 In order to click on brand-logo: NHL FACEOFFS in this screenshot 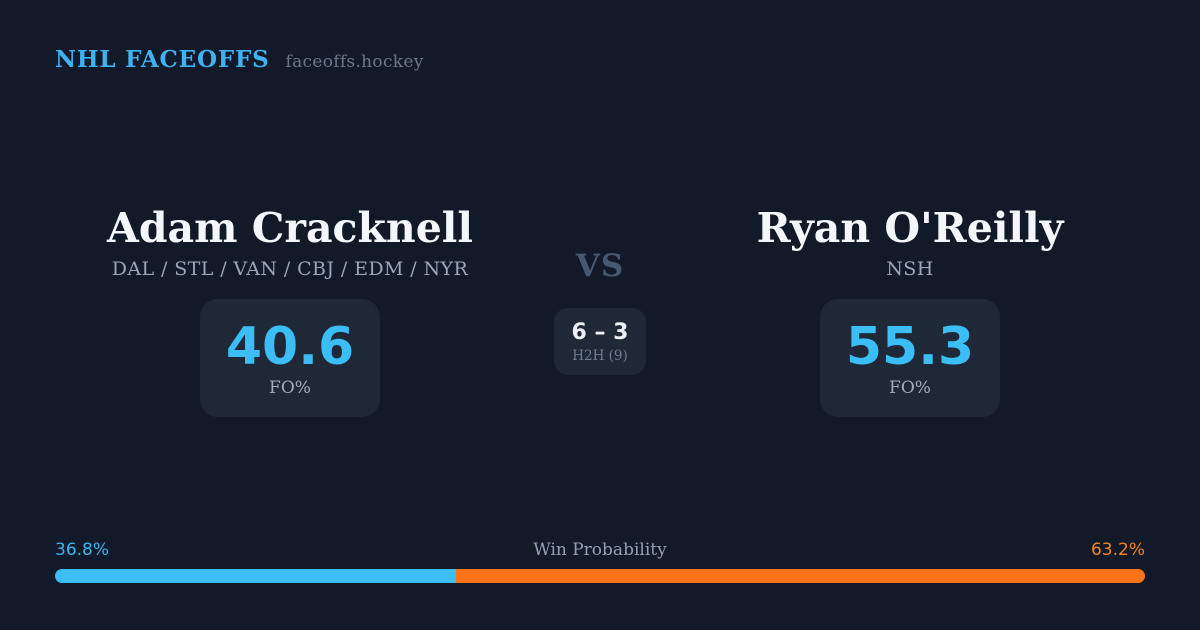, I will do `click(162, 59)`.